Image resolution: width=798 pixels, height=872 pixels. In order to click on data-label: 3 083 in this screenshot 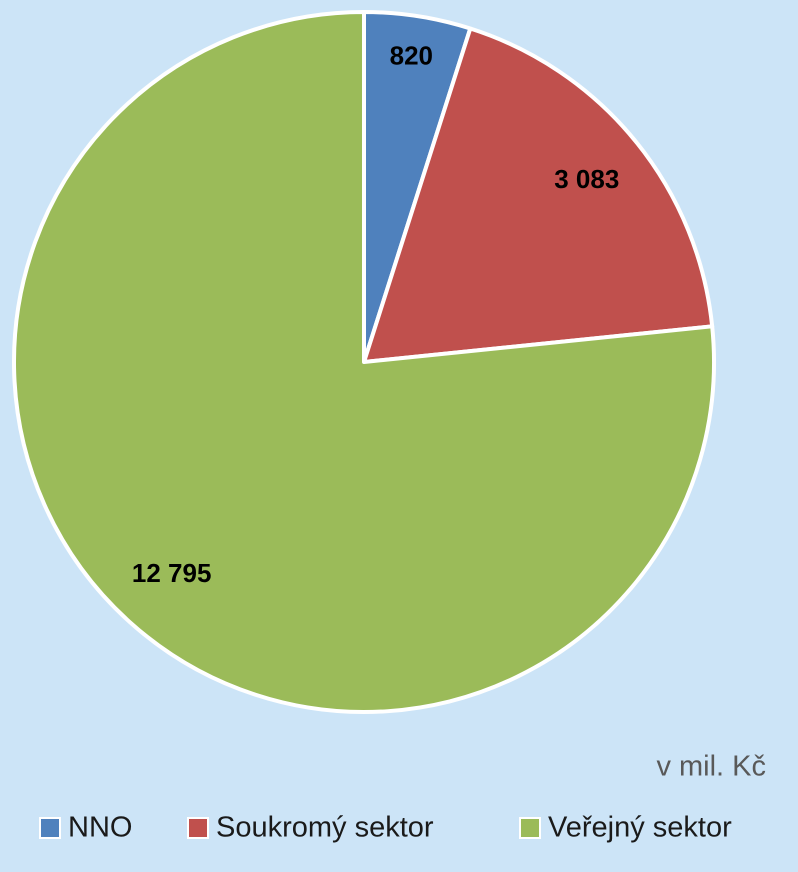, I will do `click(586, 179)`.